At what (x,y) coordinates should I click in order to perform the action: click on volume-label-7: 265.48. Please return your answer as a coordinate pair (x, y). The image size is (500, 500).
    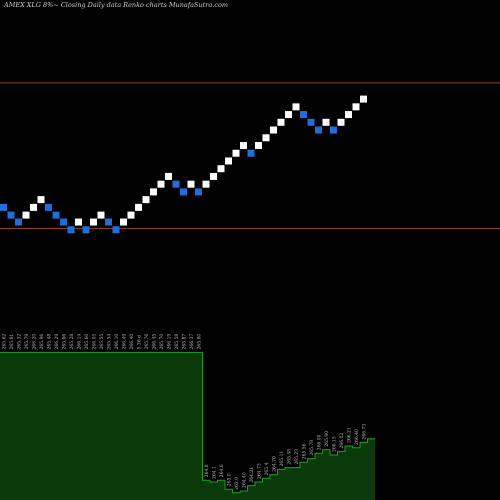
    Looking at the image, I should click on (49, 342).